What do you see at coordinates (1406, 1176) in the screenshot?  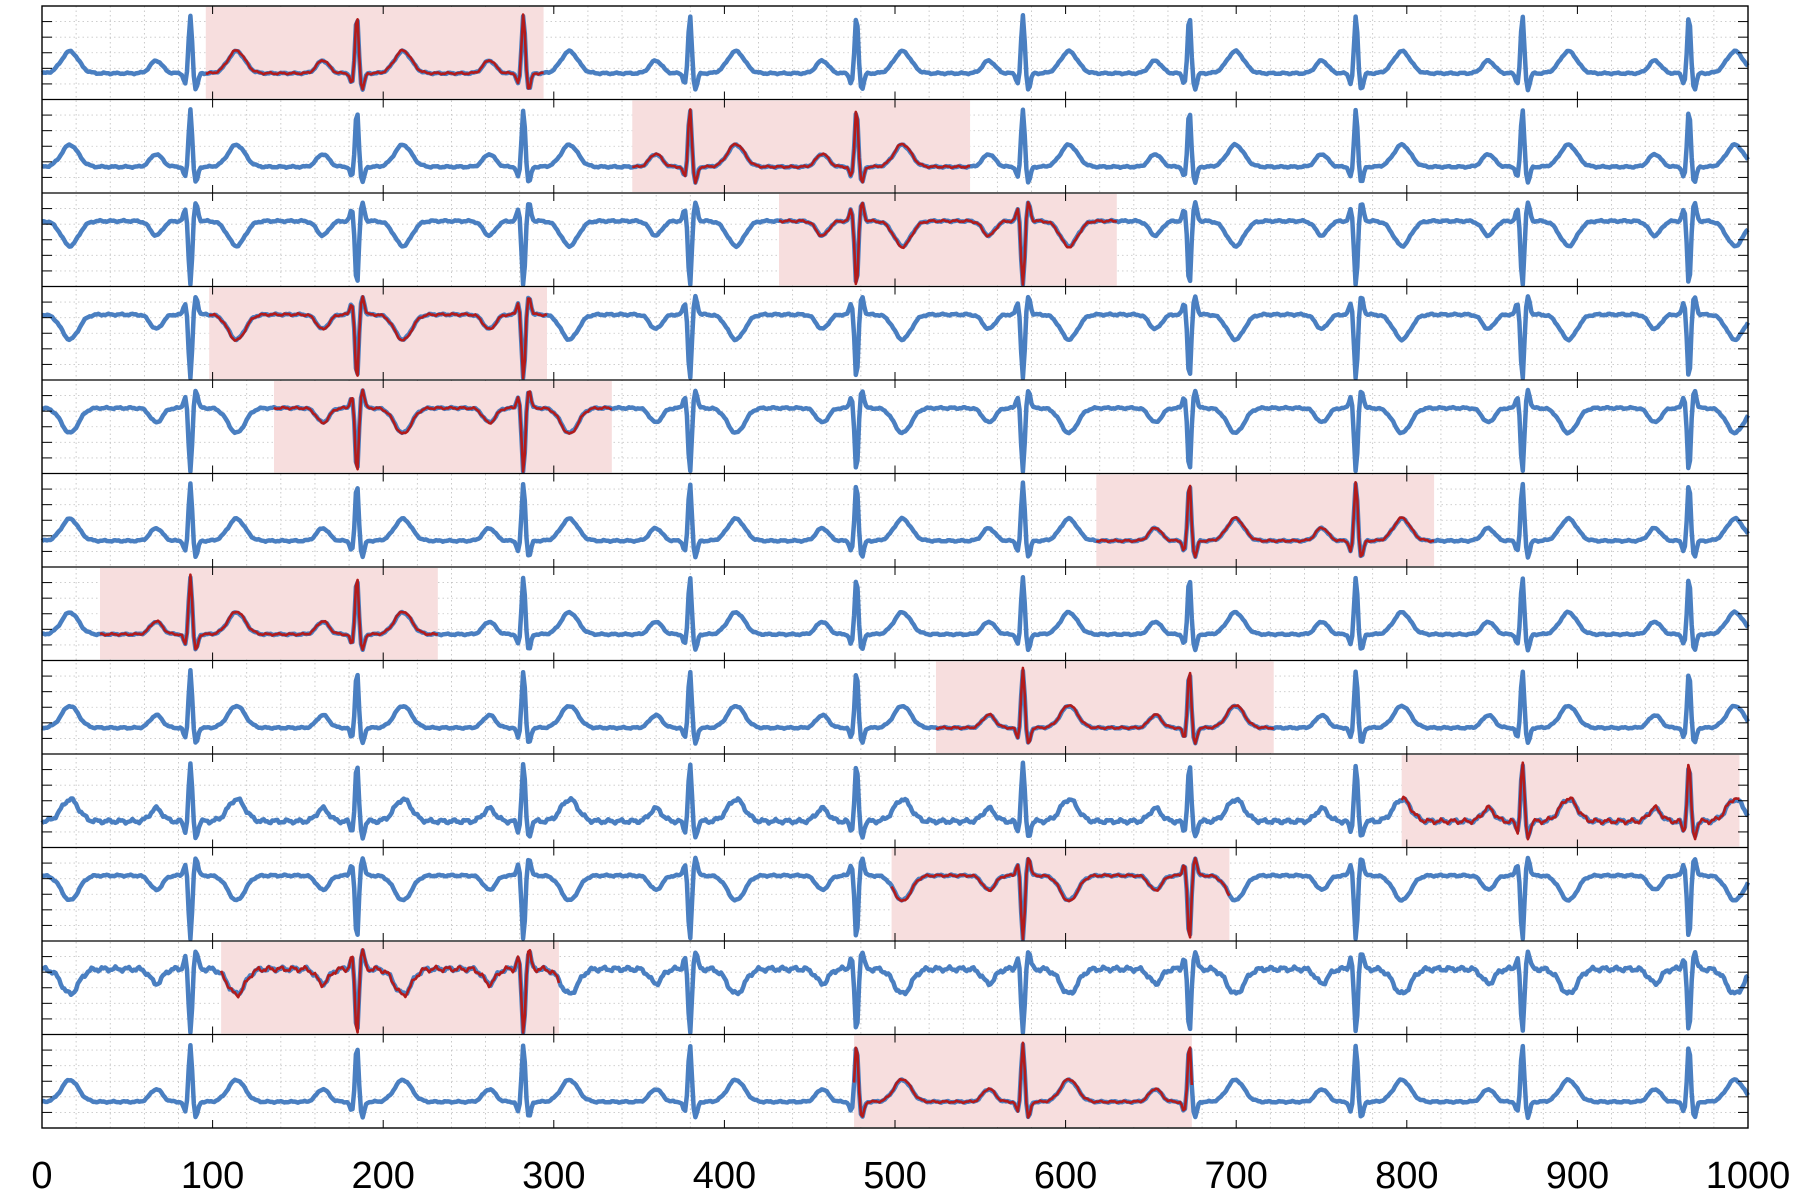 I see `x-tick-label: 800` at bounding box center [1406, 1176].